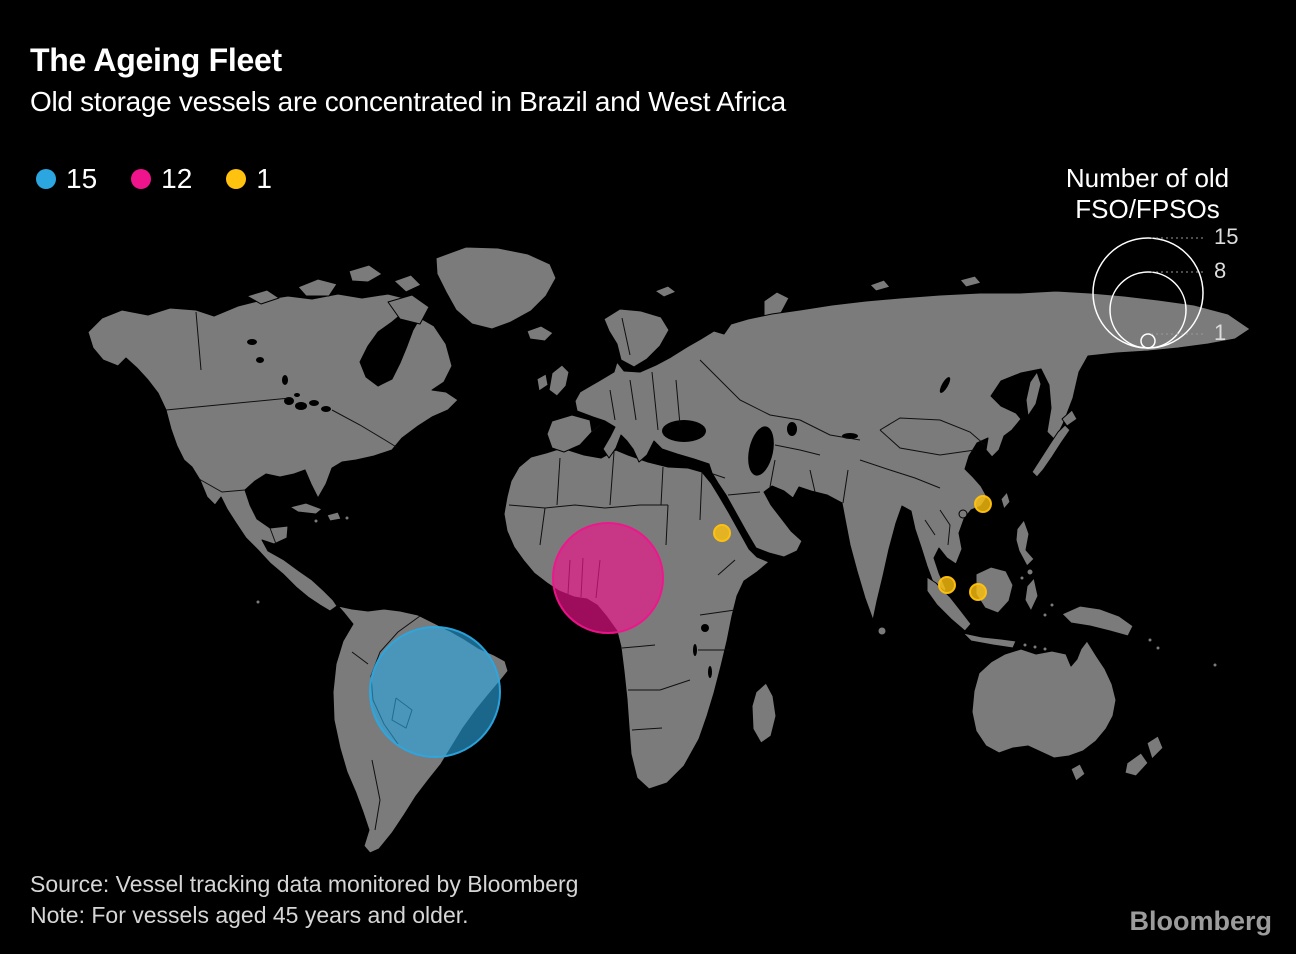 Image resolution: width=1296 pixels, height=954 pixels. Describe the element at coordinates (236, 179) in the screenshot. I see `yellow-dot-icon` at that location.